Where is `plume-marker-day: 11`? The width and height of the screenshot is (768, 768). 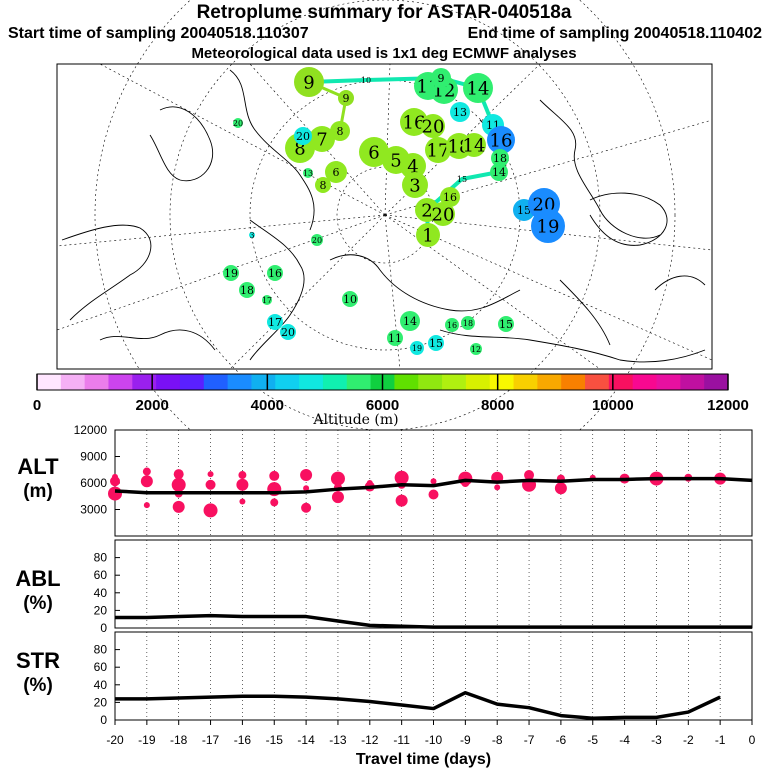
plume-marker-day: 11 is located at coordinates (395, 338).